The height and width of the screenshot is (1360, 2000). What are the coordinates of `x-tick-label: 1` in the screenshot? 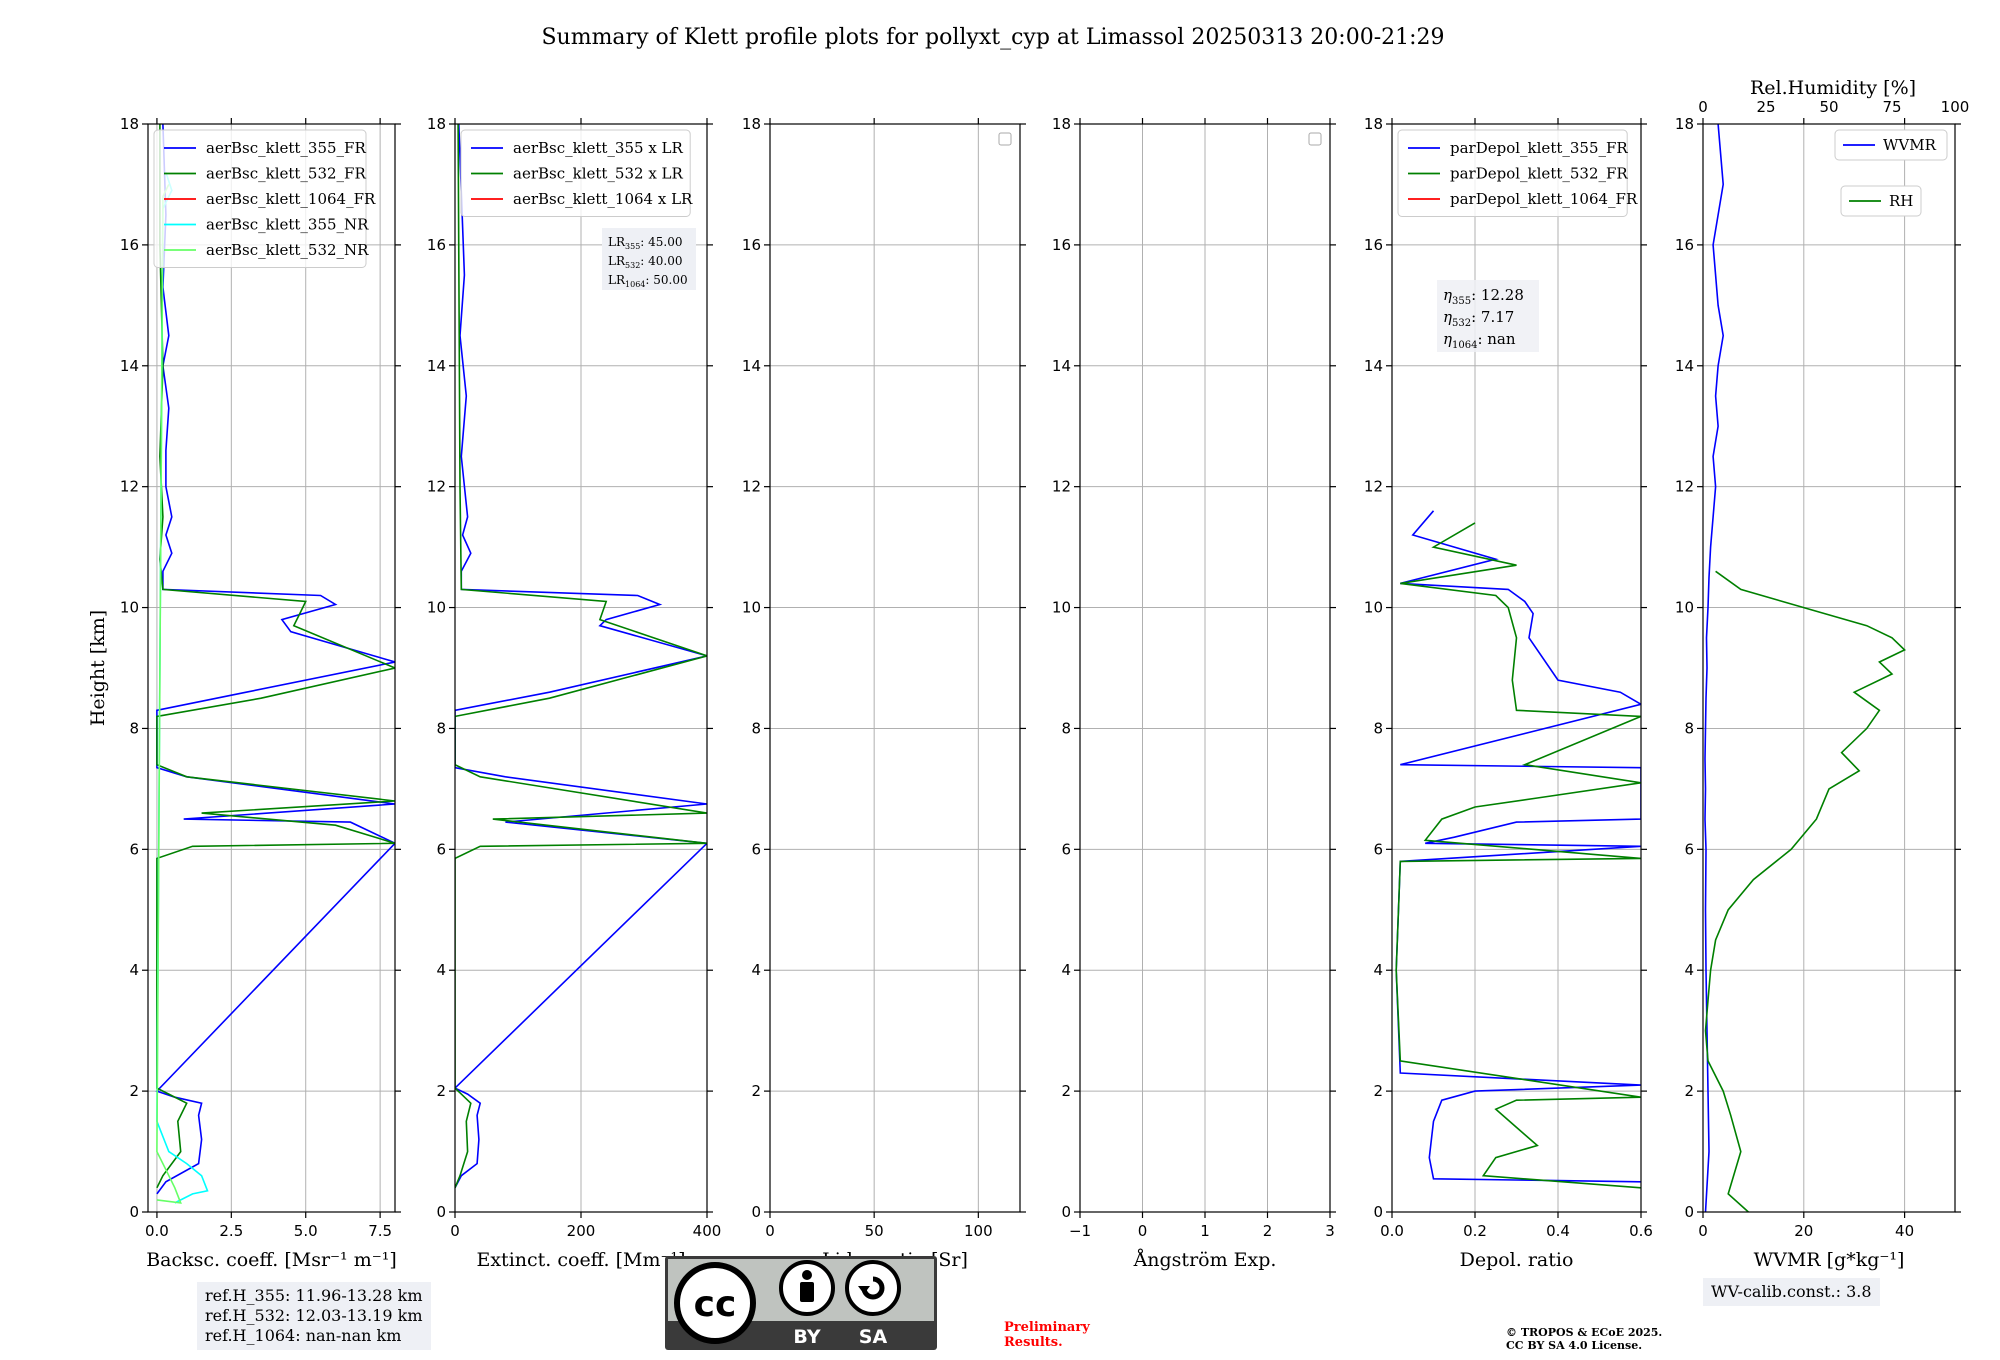 It's located at (1205, 1231).